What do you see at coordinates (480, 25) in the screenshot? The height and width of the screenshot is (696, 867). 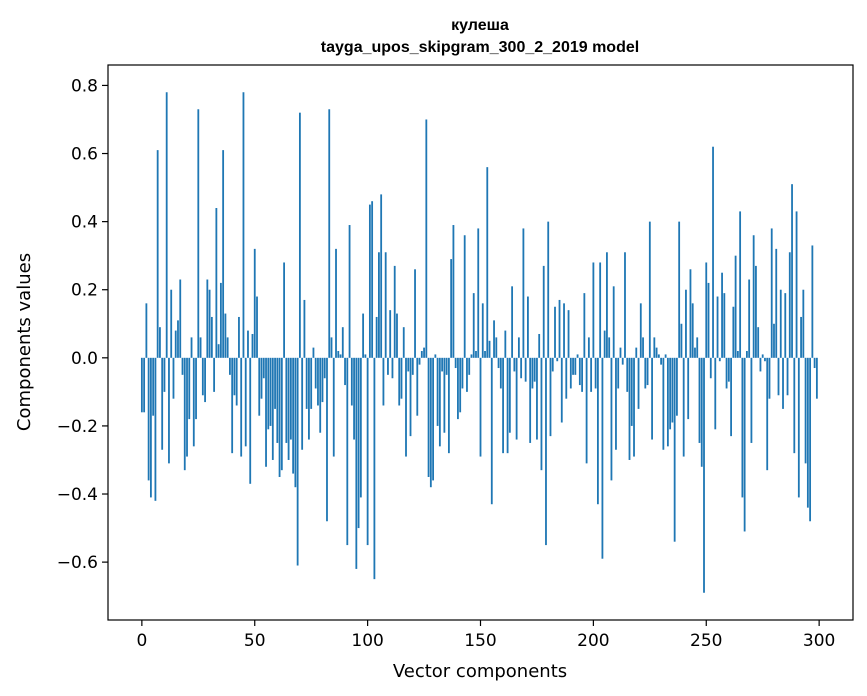 I see `chart-title: кулеша` at bounding box center [480, 25].